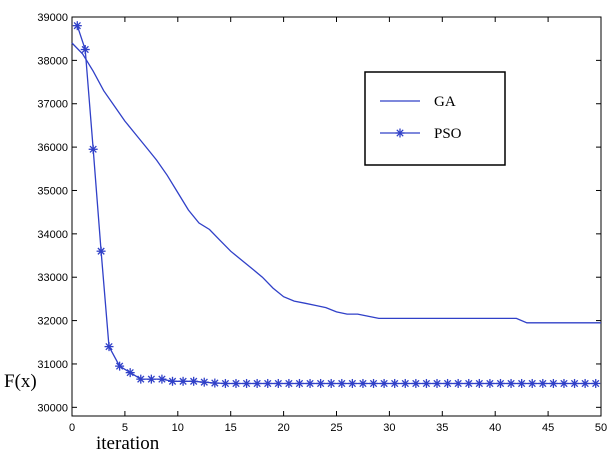  Describe the element at coordinates (601, 428) in the screenshot. I see `x-tick-label: 50` at that location.